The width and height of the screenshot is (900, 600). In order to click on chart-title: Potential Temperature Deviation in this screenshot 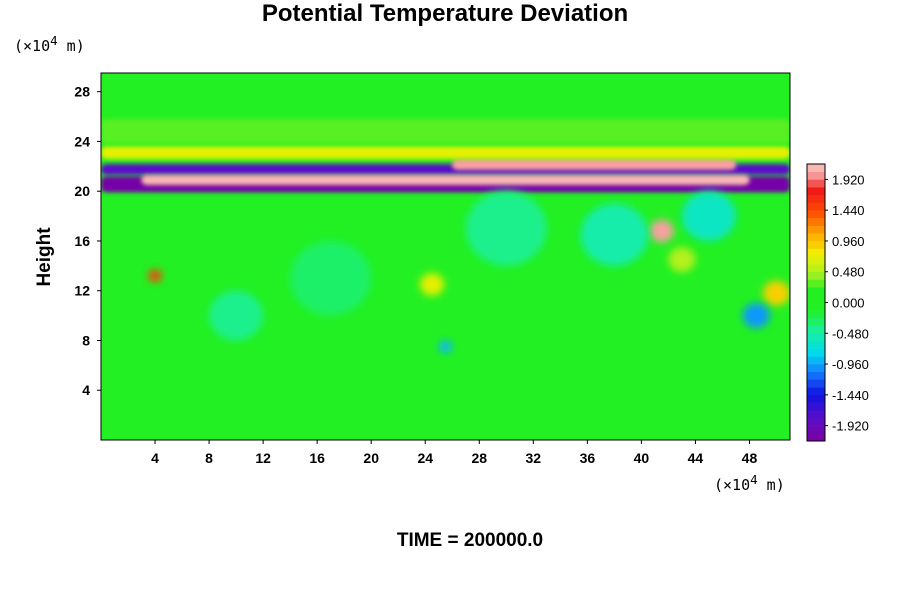, I will do `click(445, 13)`.